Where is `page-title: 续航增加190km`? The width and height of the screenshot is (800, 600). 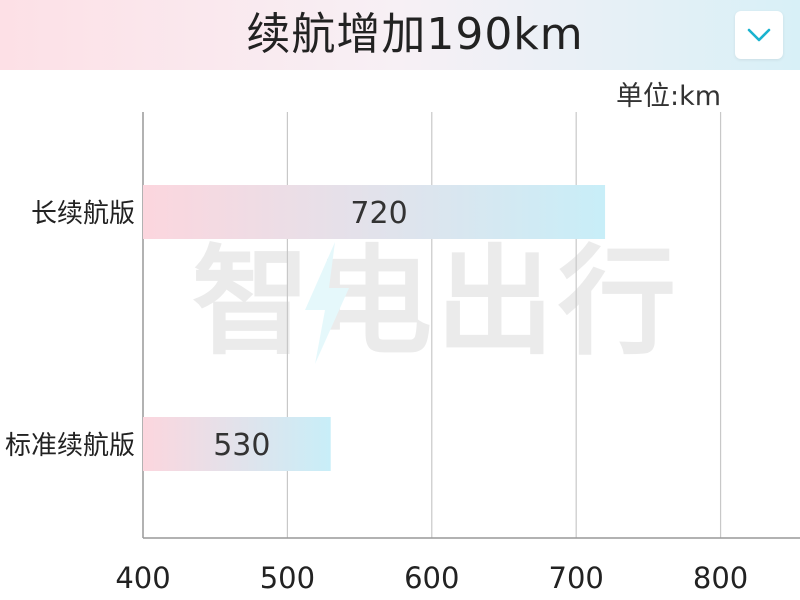
page-title: 续航增加190km is located at coordinates (415, 34).